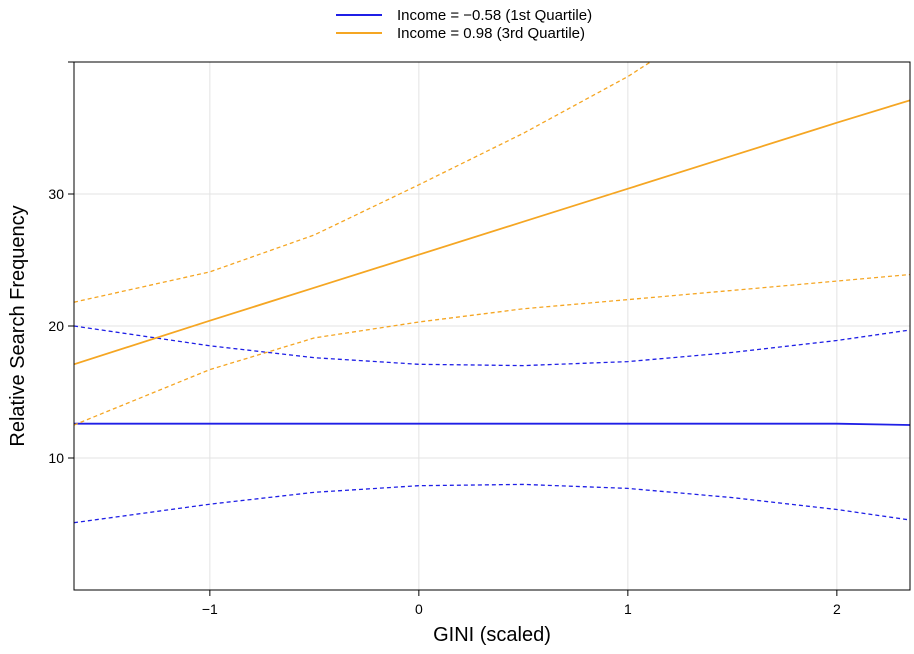 The height and width of the screenshot is (654, 914). What do you see at coordinates (419, 609) in the screenshot?
I see `x-tick-label: 0` at bounding box center [419, 609].